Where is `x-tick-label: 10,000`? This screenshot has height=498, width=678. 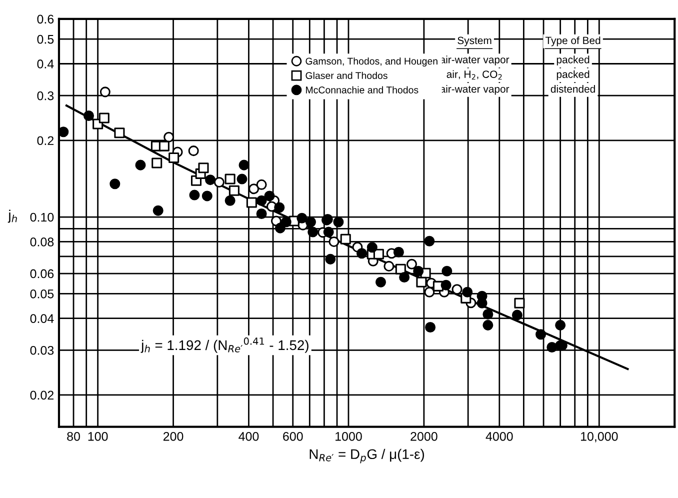 x-tick-label: 10,000 is located at coordinates (599, 437).